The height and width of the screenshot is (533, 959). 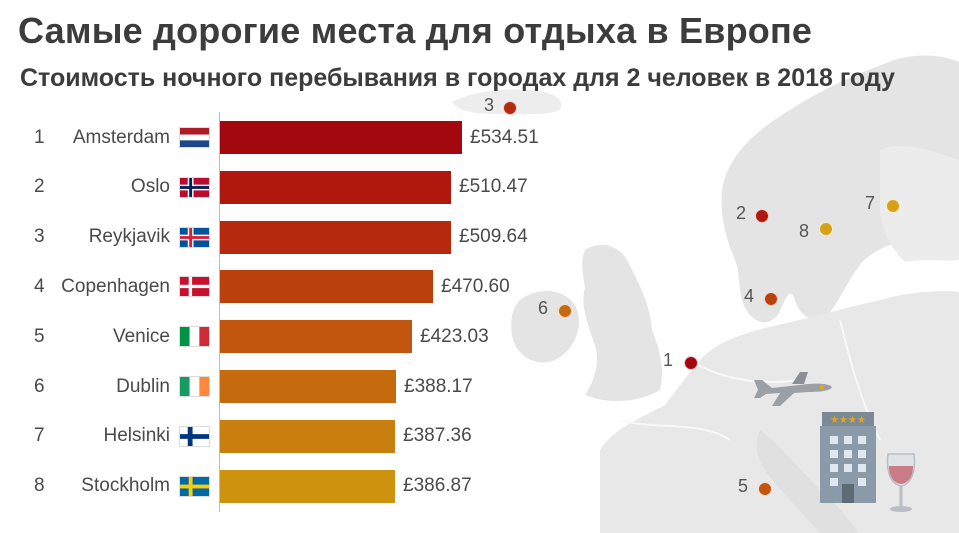 What do you see at coordinates (129, 237) in the screenshot?
I see `bar-category-label: Reykjavik` at bounding box center [129, 237].